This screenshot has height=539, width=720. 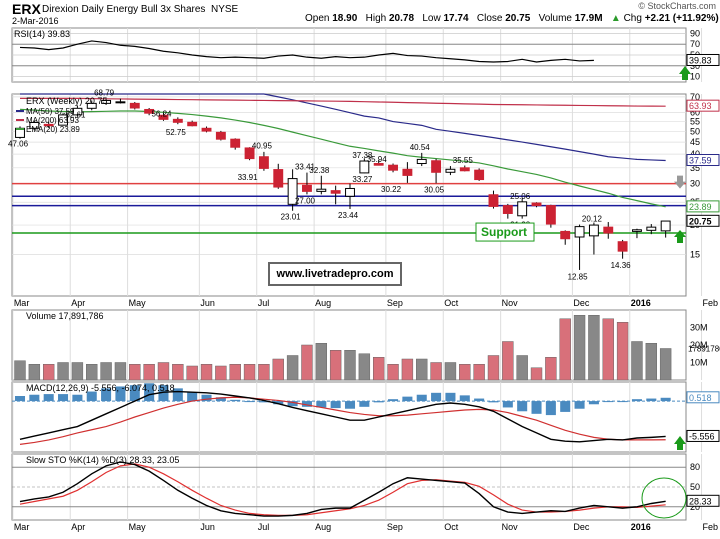 I want to click on price-label: 23.44, so click(x=348, y=215).